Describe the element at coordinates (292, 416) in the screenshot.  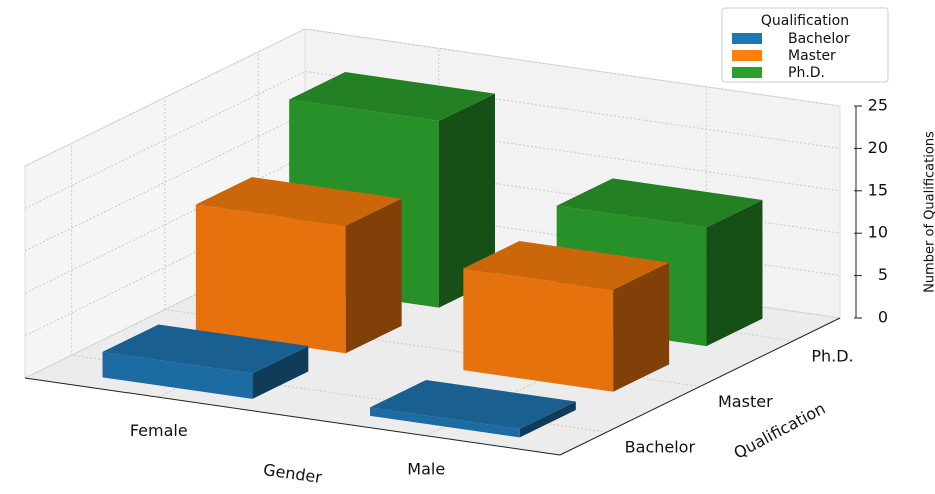
I see `x-axis` at that location.